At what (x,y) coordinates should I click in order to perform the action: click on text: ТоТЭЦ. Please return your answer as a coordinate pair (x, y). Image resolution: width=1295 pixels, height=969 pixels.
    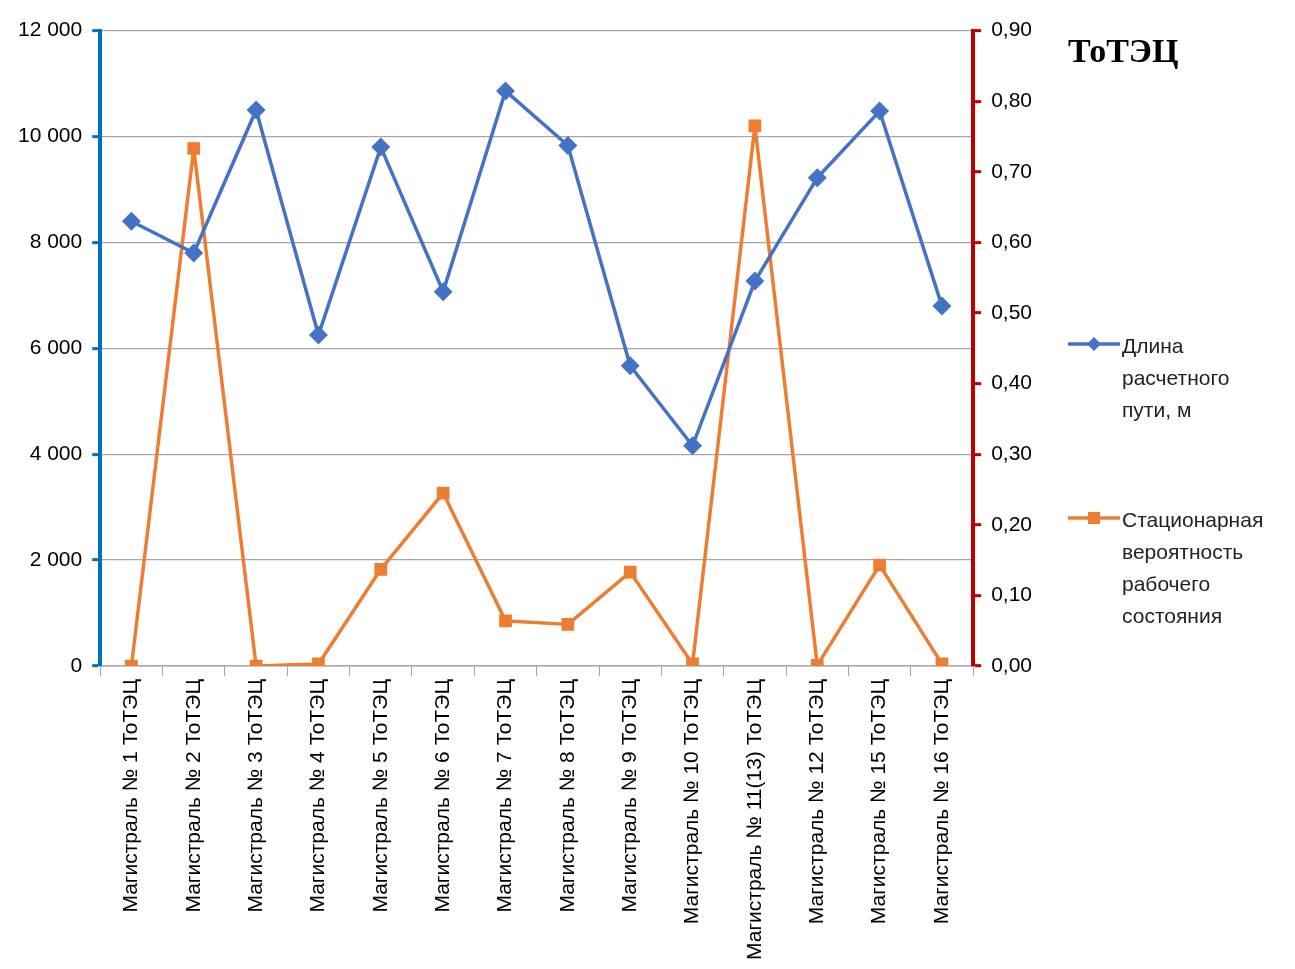
    Looking at the image, I should click on (1123, 51).